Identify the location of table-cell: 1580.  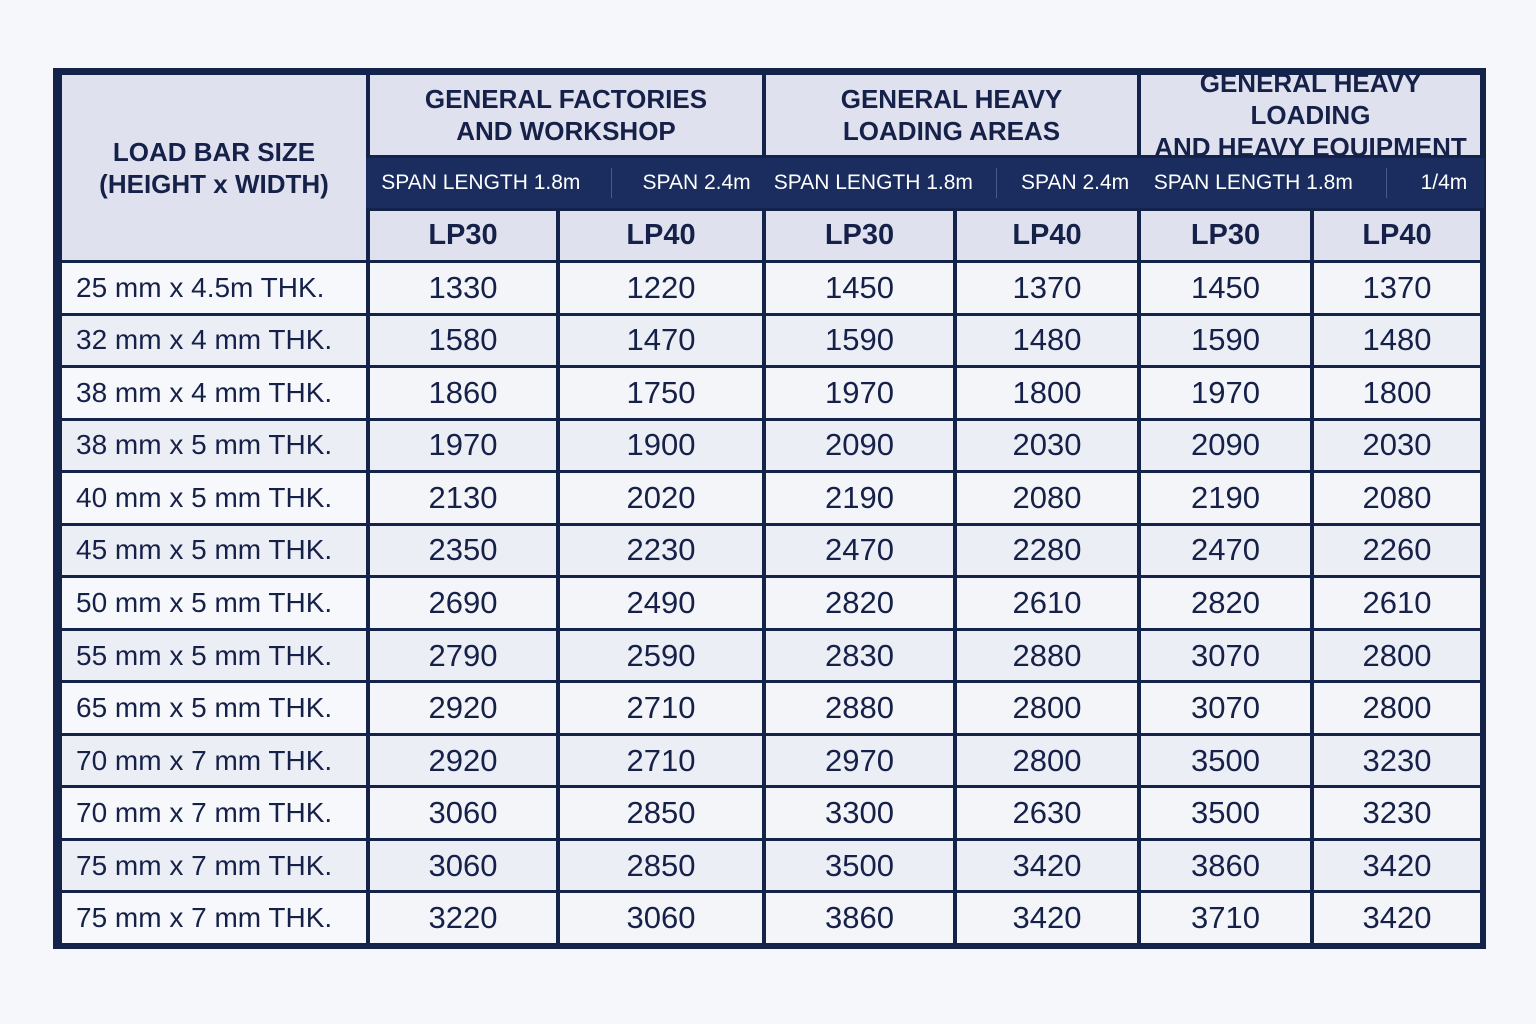
(463, 340).